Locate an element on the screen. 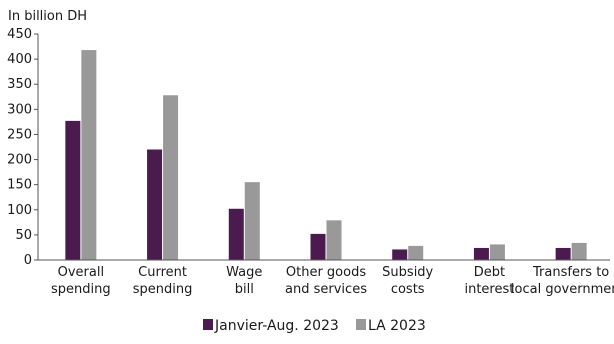 Image resolution: width=614 pixels, height=344 pixels. x-category-label-line: bill is located at coordinates (244, 289).